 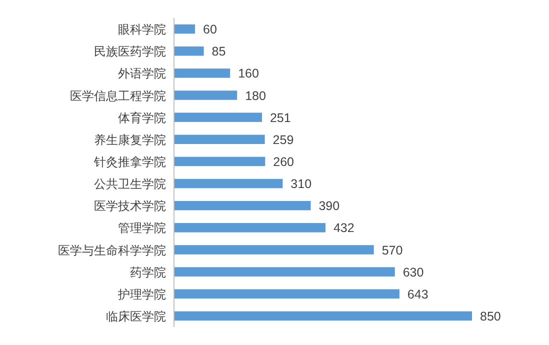 What do you see at coordinates (130, 206) in the screenshot?
I see `y-tick-label: 医学技术学院` at bounding box center [130, 206].